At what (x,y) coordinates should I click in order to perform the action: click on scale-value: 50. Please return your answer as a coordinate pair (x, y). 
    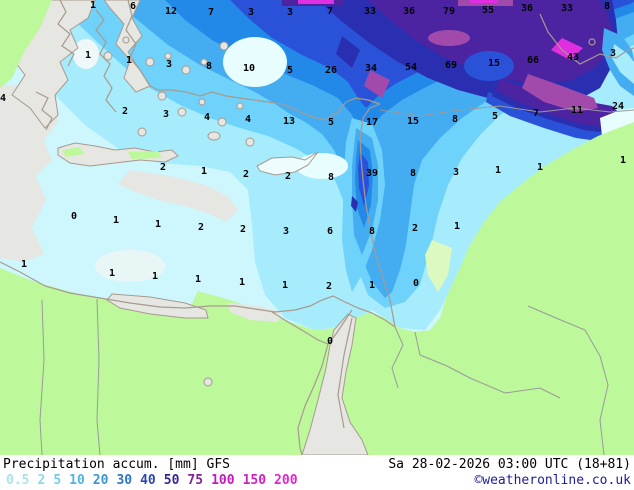
    Looking at the image, I should click on (171, 480).